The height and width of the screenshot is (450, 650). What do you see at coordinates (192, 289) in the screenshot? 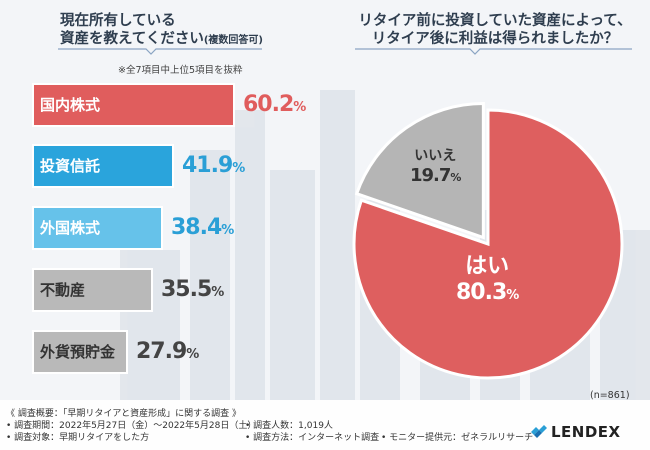
I see `bar-value-4: 35.5%` at bounding box center [192, 289].